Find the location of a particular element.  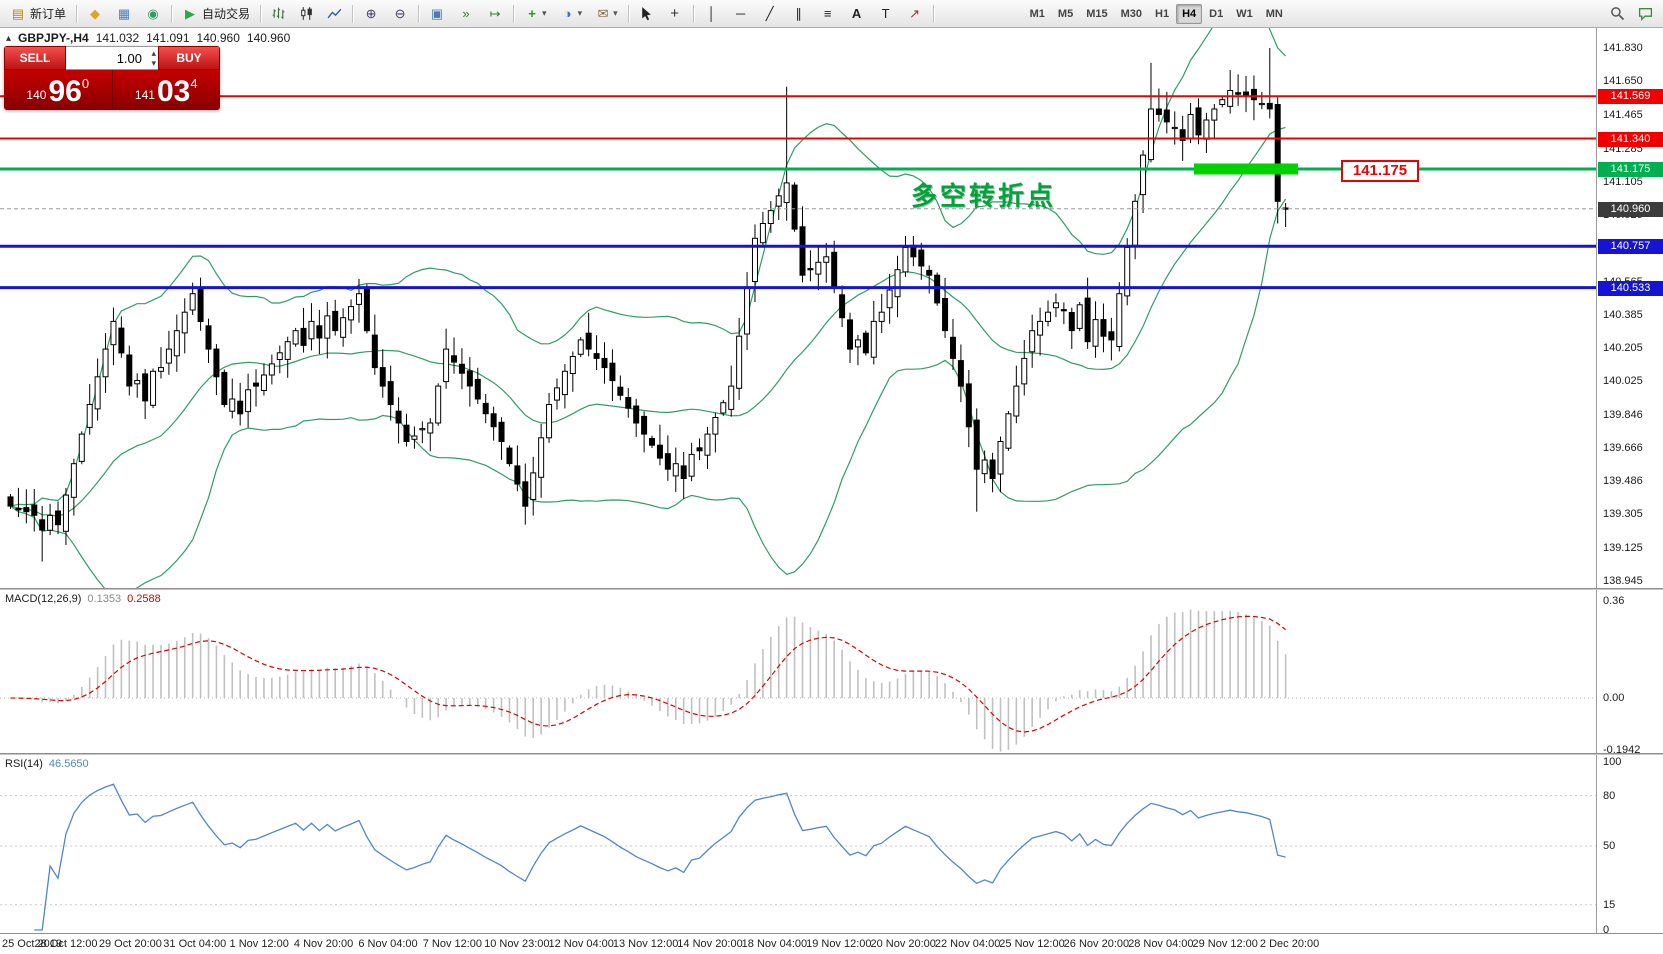

price-badge: 141.175 is located at coordinates (1630, 169).